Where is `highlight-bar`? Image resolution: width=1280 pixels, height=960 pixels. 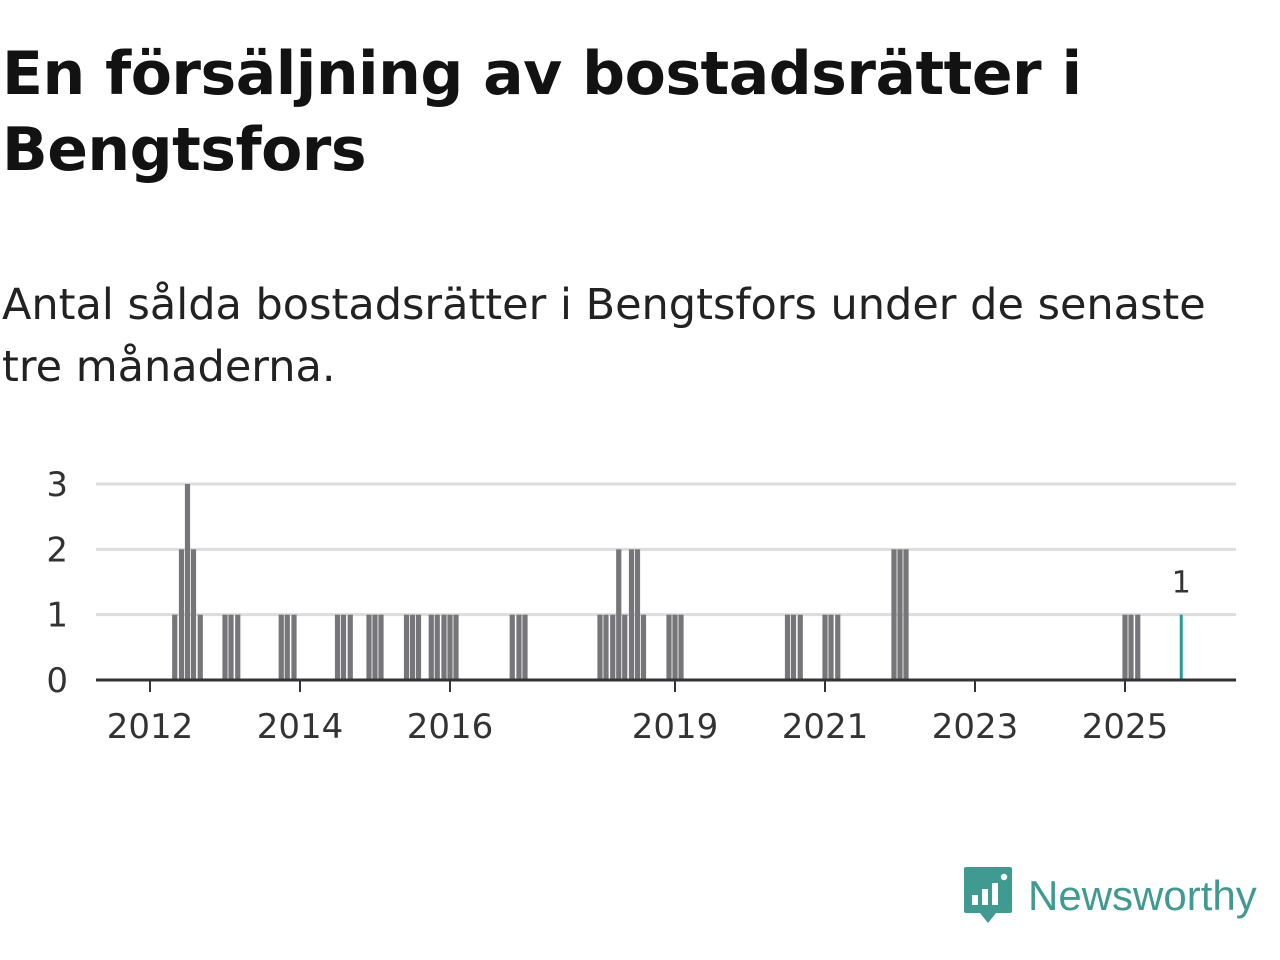
highlight-bar is located at coordinates (1181, 647).